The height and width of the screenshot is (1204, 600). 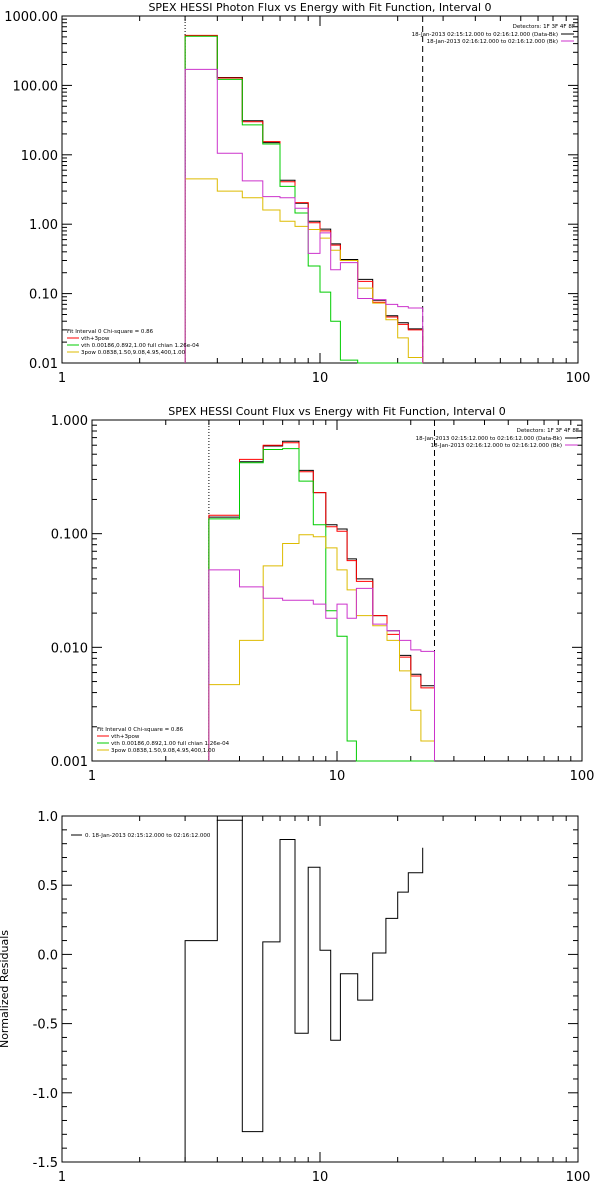 What do you see at coordinates (31, 17) in the screenshot?
I see `y-tick-label: 1000.00` at bounding box center [31, 17].